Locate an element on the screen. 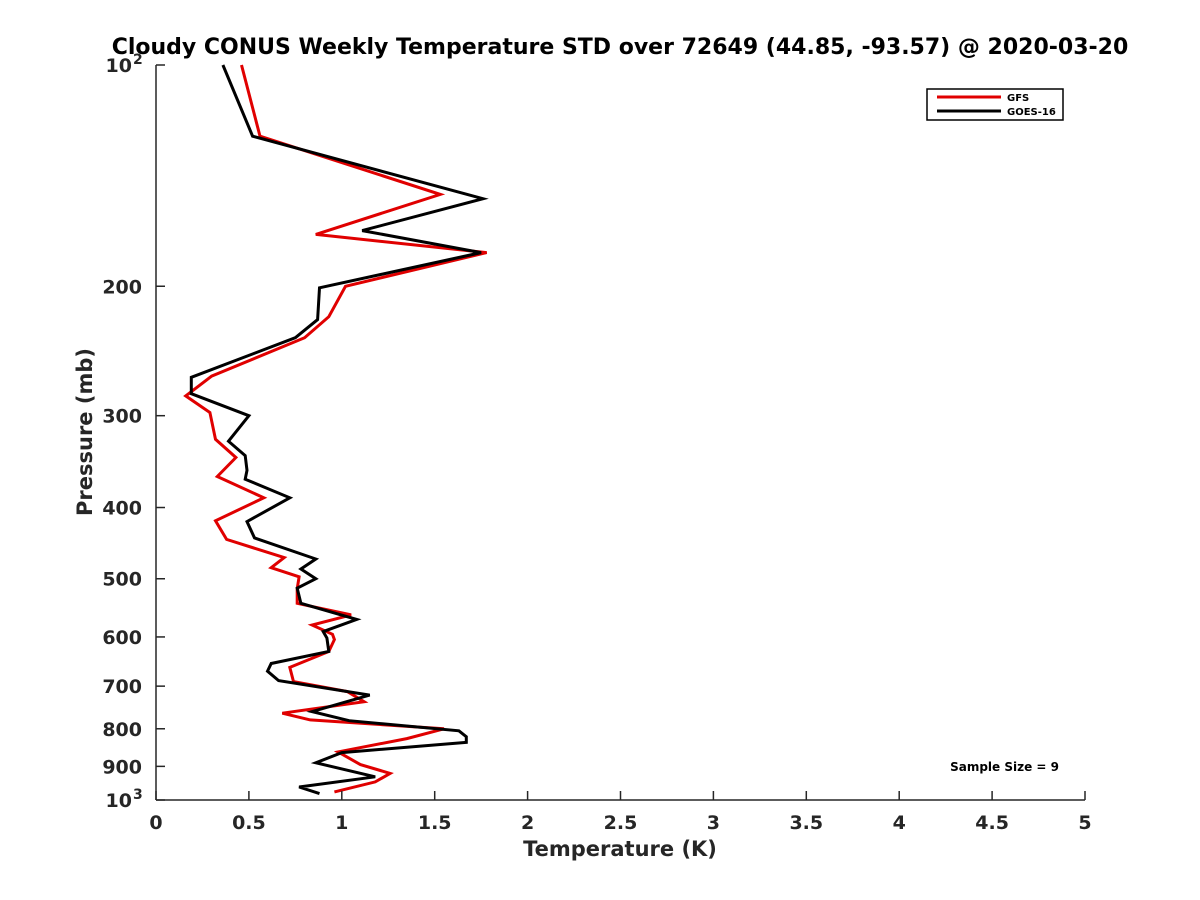  y-axis-label: Pressure (mb) is located at coordinates (85, 432).